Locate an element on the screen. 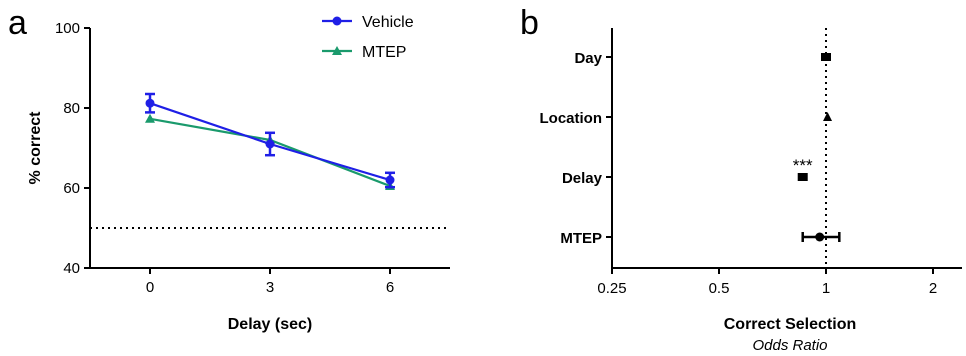 Image resolution: width=966 pixels, height=356 pixels. x-tick-label: 6 is located at coordinates (390, 287).